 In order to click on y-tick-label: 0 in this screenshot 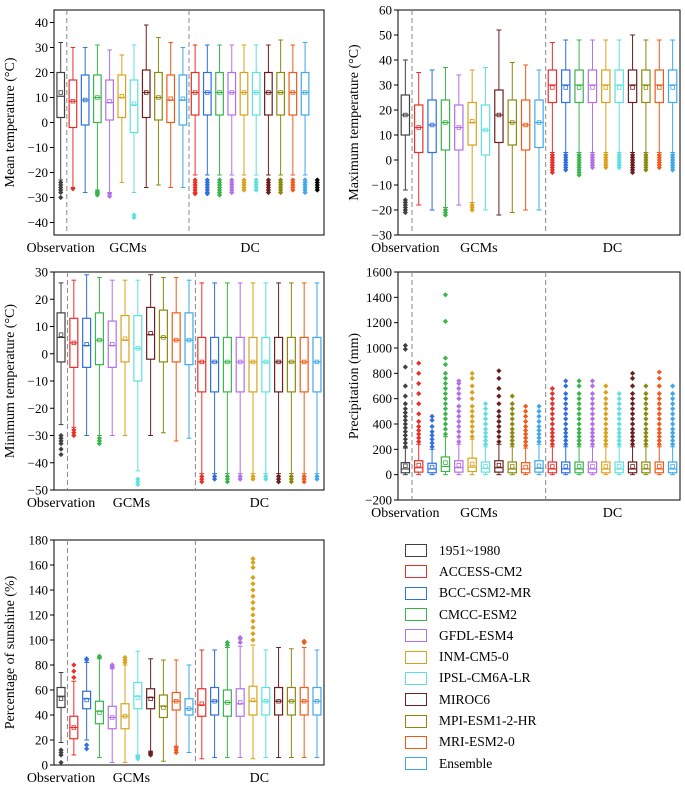, I will do `click(45, 353)`.